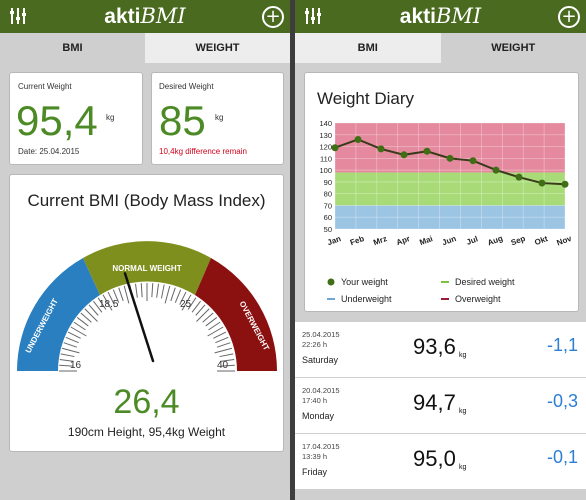  I want to click on x-tick-label: Nov, so click(564, 241).